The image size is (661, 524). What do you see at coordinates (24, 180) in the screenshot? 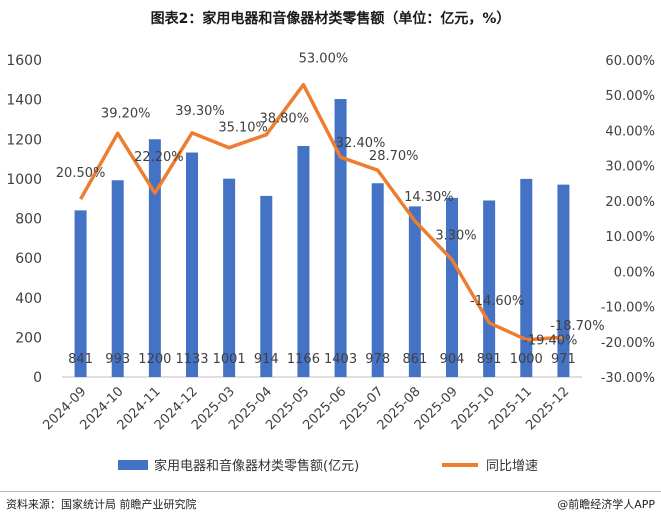
I see `left-tick-label: 1000` at bounding box center [24, 180].